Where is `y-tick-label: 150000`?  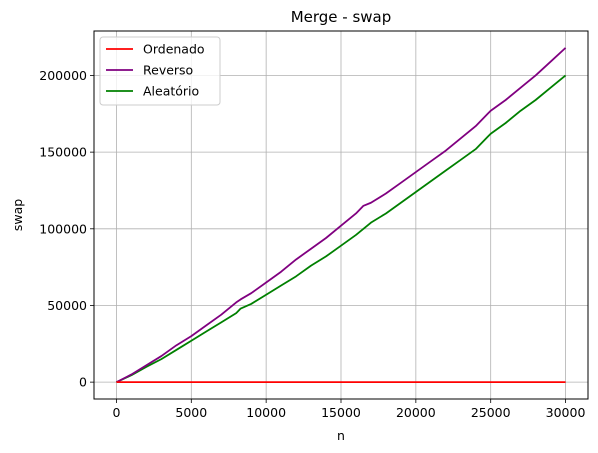
y-tick-label: 150000 is located at coordinates (63, 152).